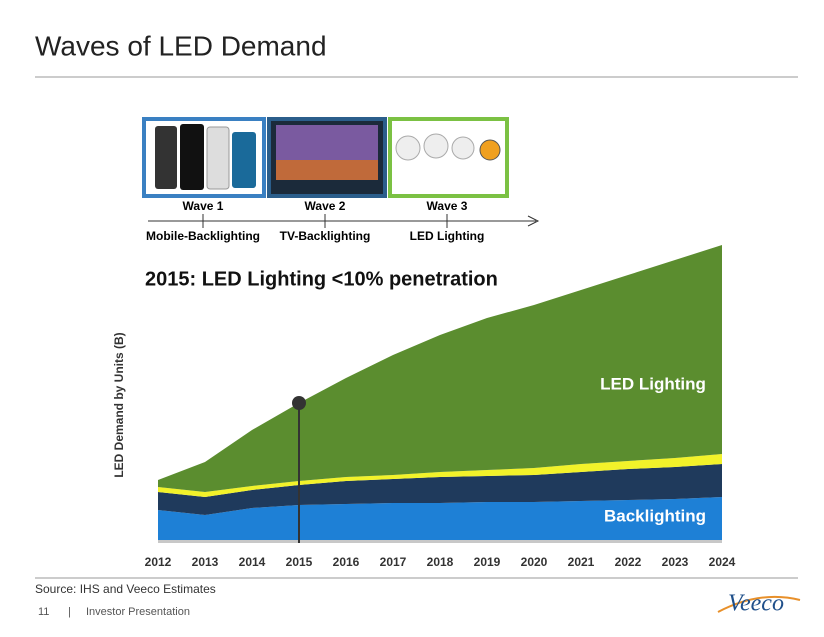 The image size is (824, 637). What do you see at coordinates (327, 170) in the screenshot?
I see `tv-screen-bottom` at bounding box center [327, 170].